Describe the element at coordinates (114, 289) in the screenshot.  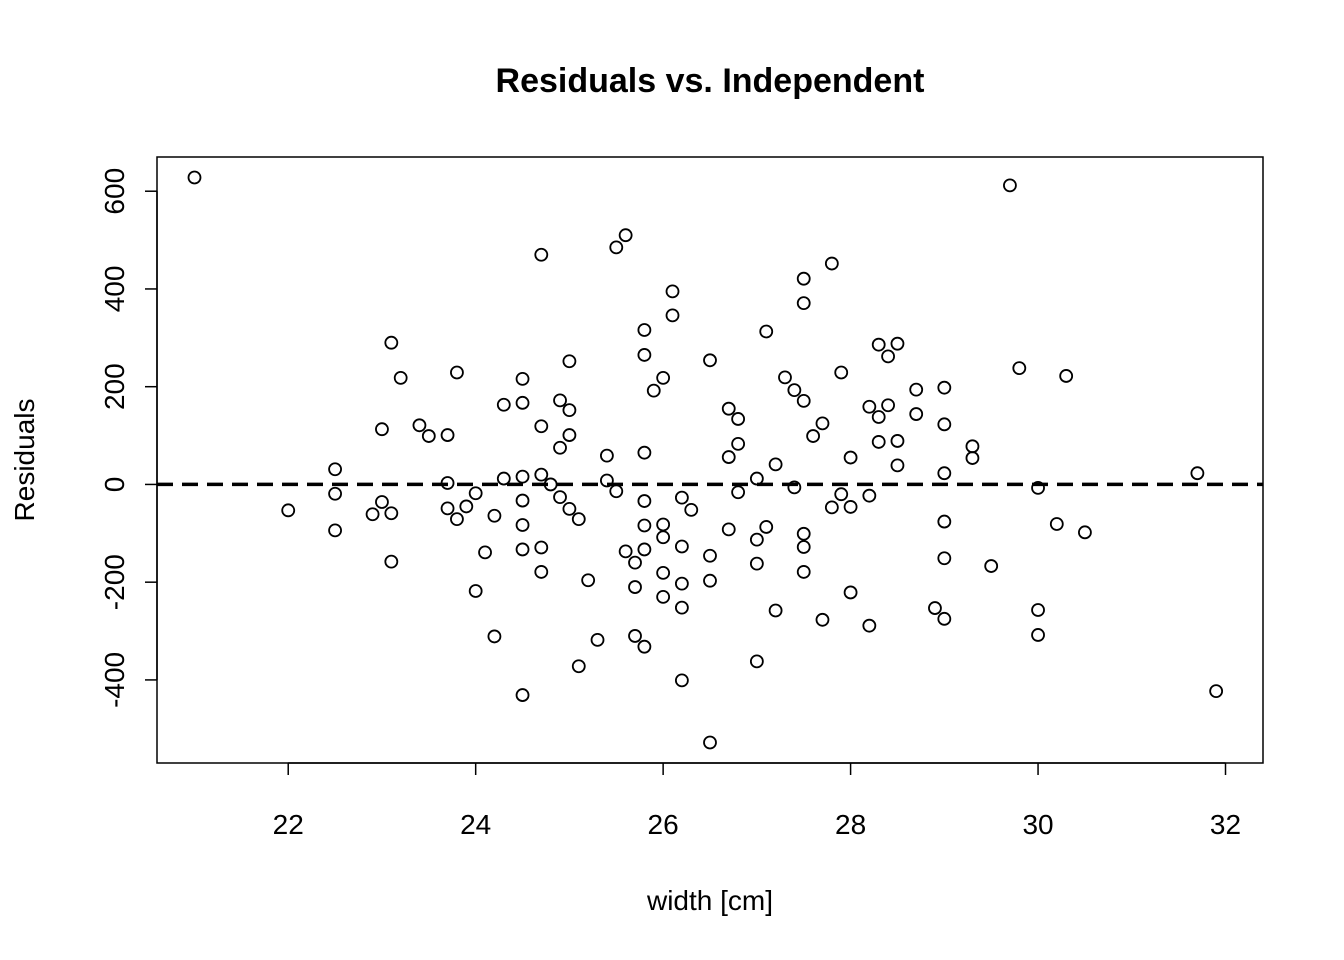
I see `y-tick-label: 400` at that location.